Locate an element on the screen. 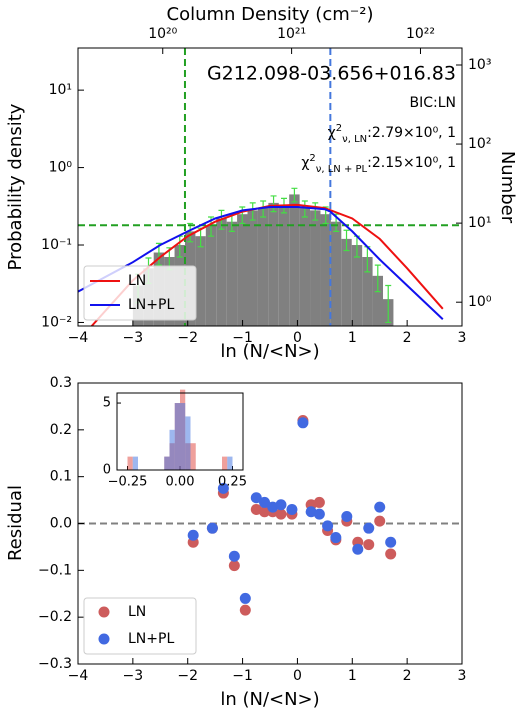 The image size is (522, 714). x-axis-label: ln (N/<N>) is located at coordinates (269, 351).